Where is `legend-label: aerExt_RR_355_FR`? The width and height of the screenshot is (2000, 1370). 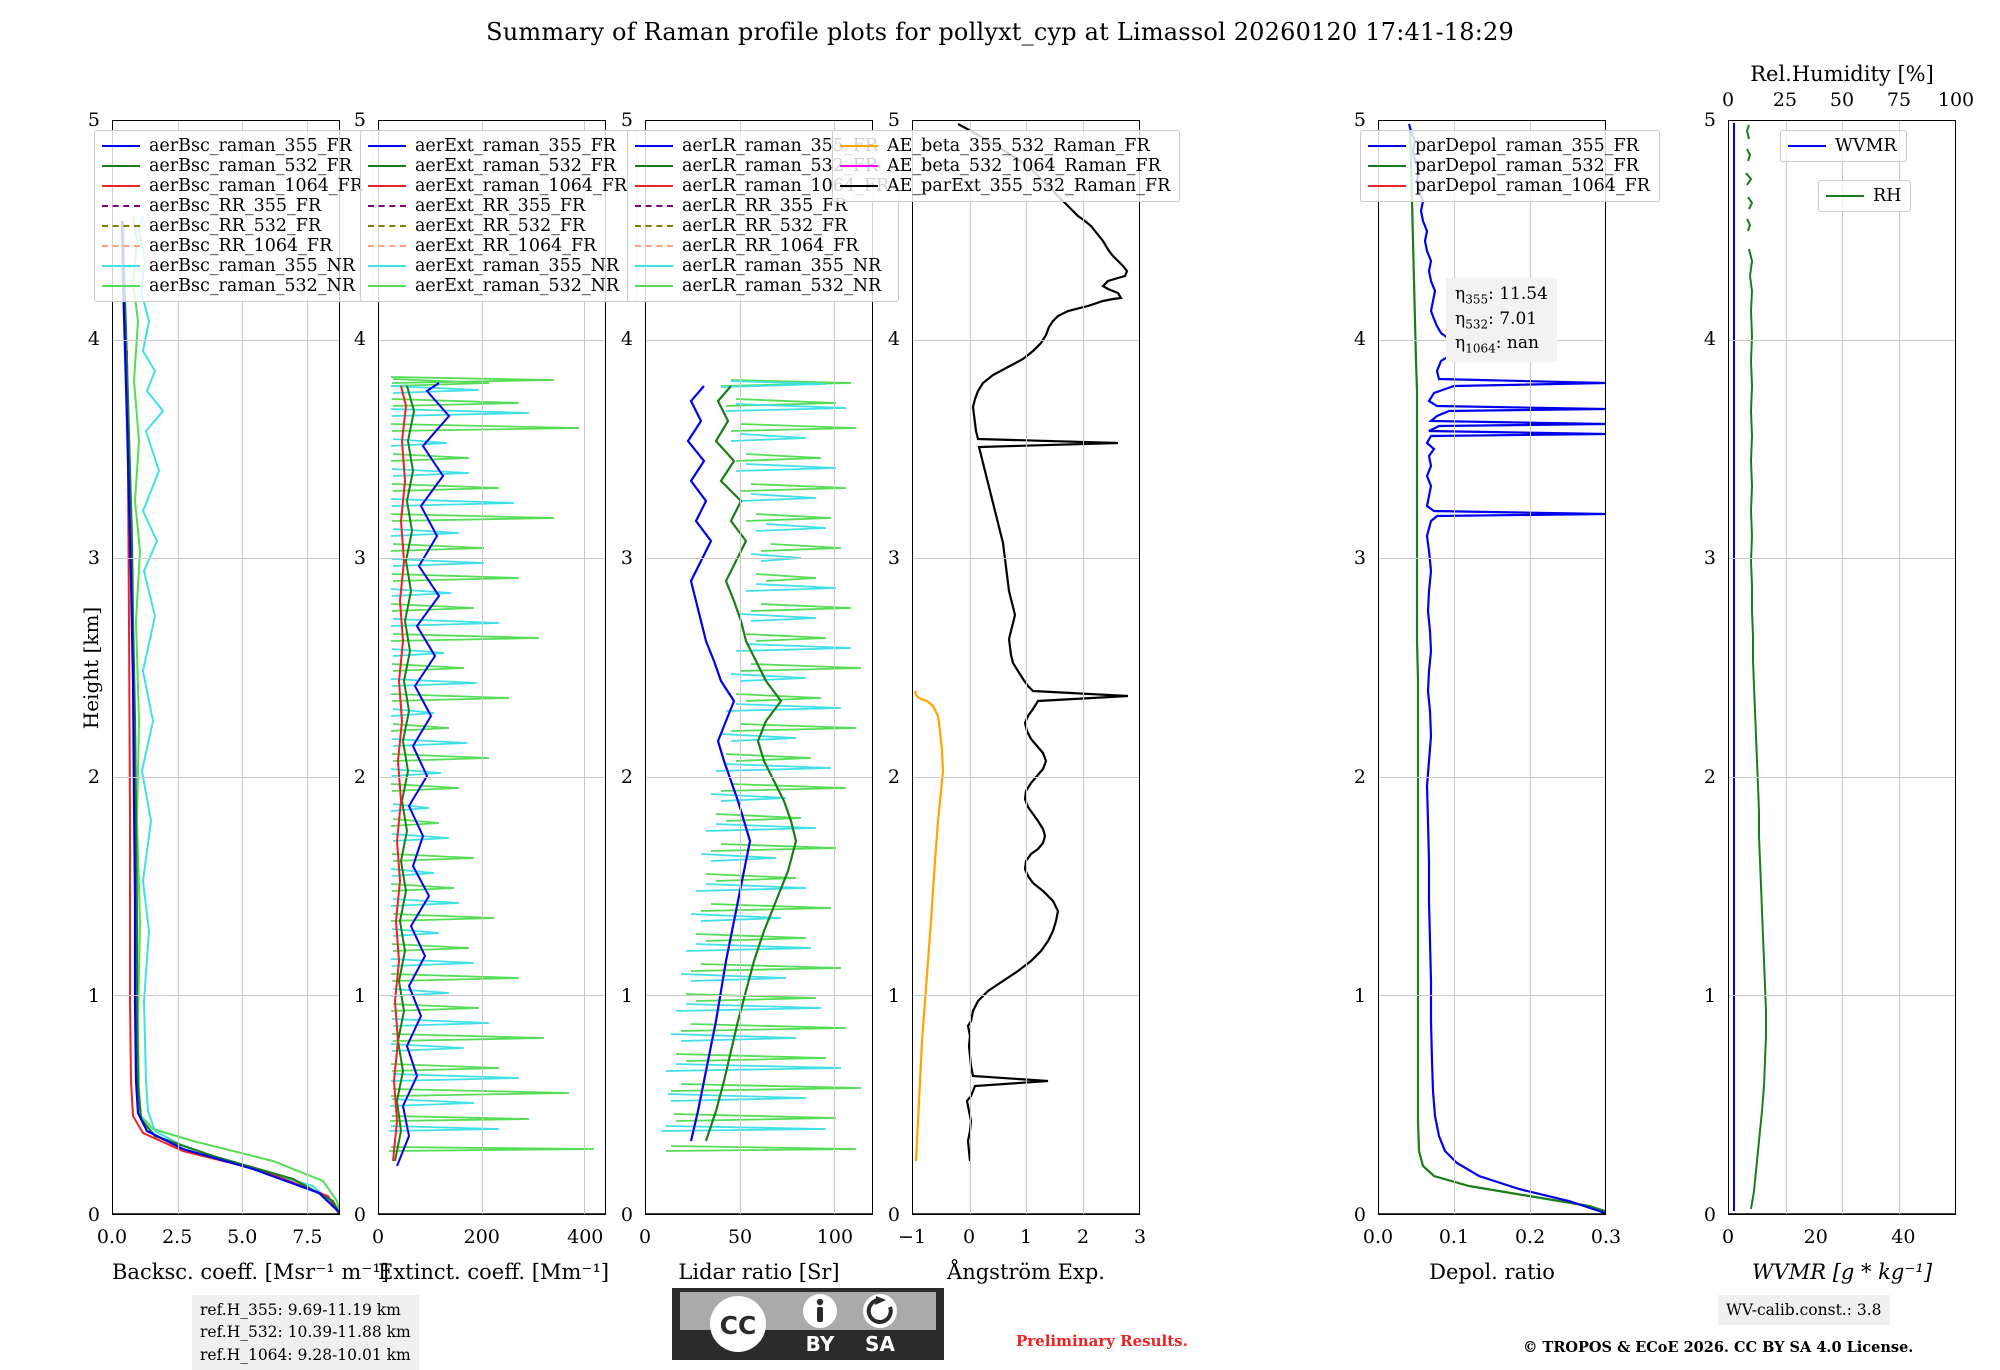
legend-label: aerExt_RR_355_FR is located at coordinates (500, 205).